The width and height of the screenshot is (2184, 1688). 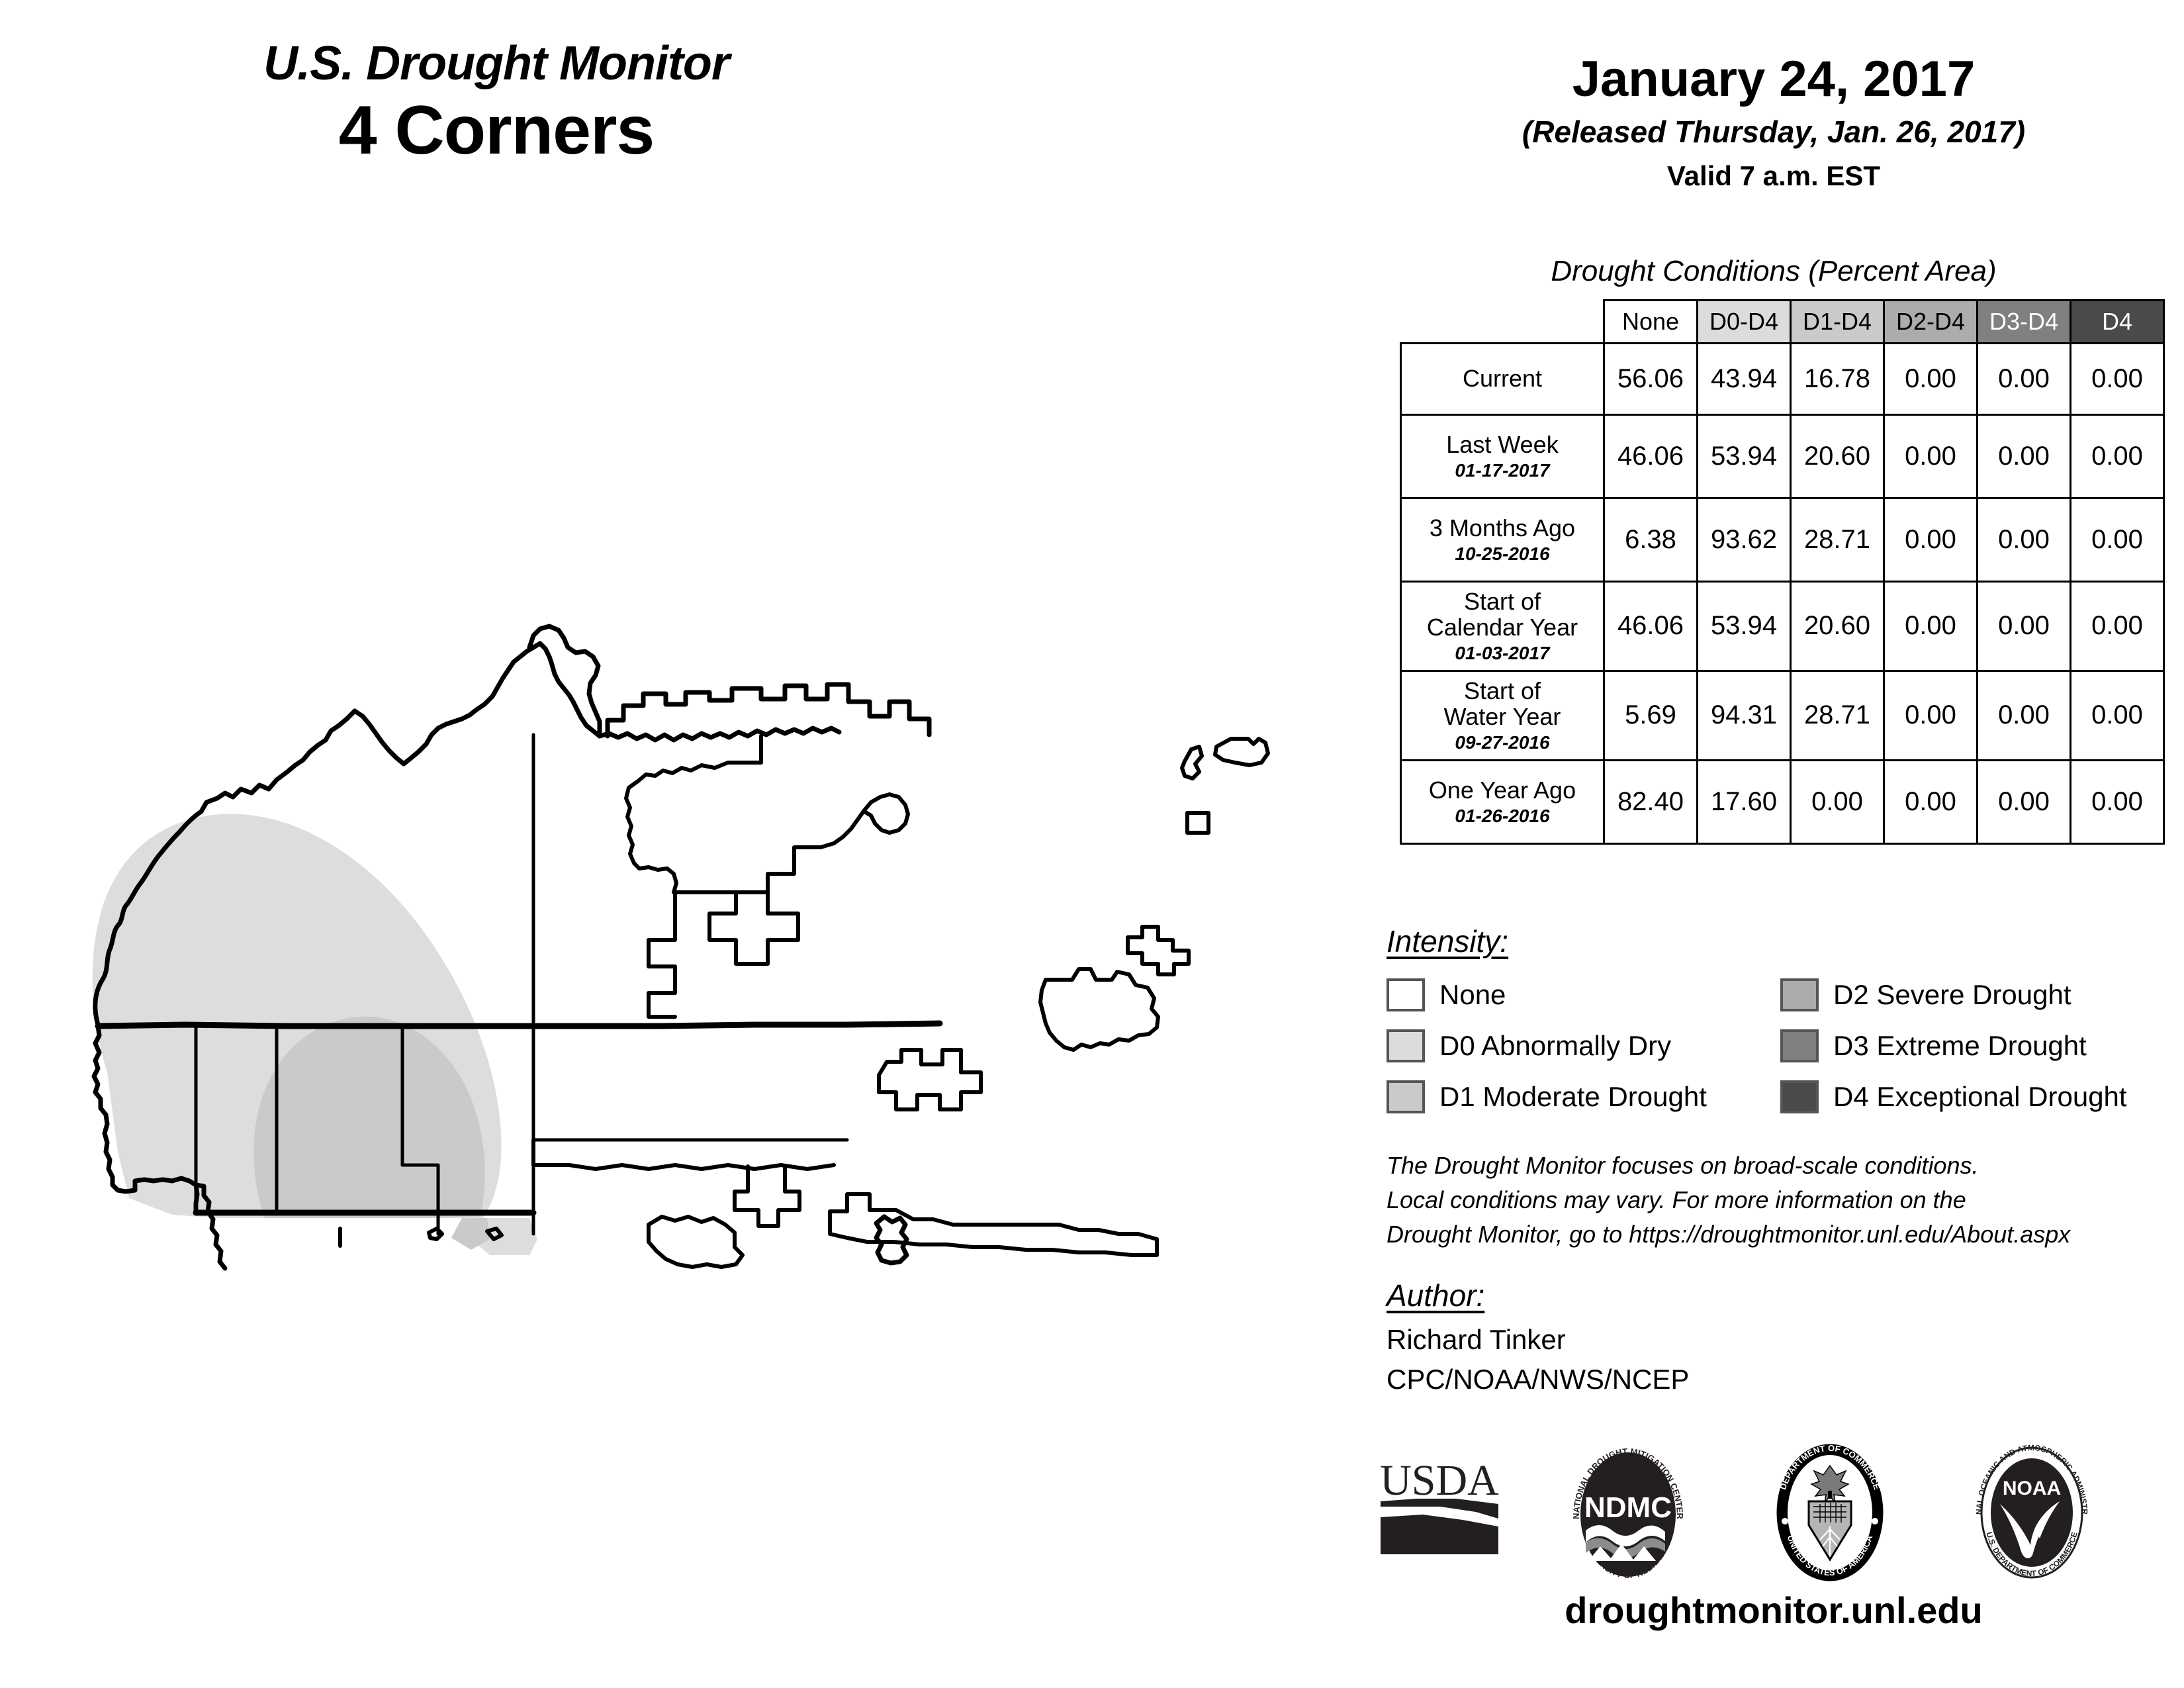 I want to click on reservation-boundary-lower, so click(x=684, y=1154).